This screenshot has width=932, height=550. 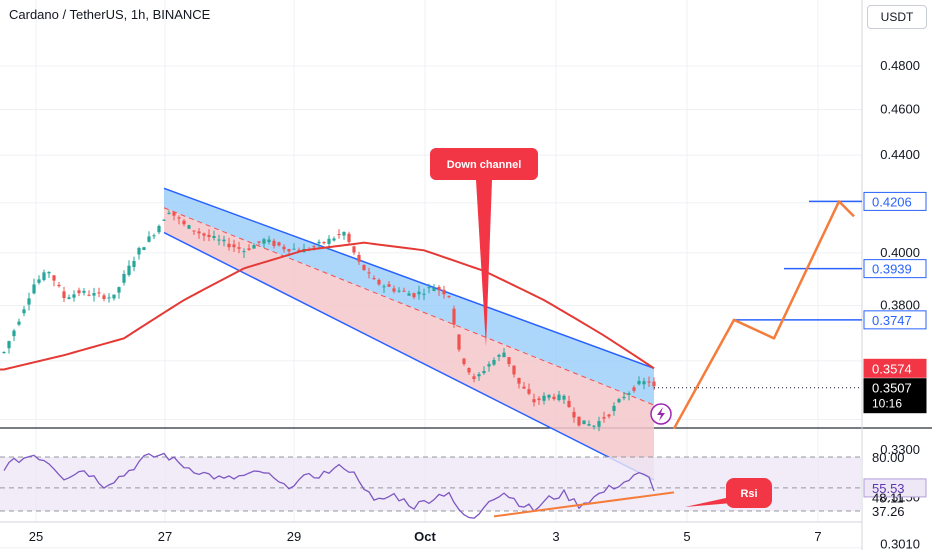 I want to click on price-tick-label: 0.4800, so click(x=900, y=65).